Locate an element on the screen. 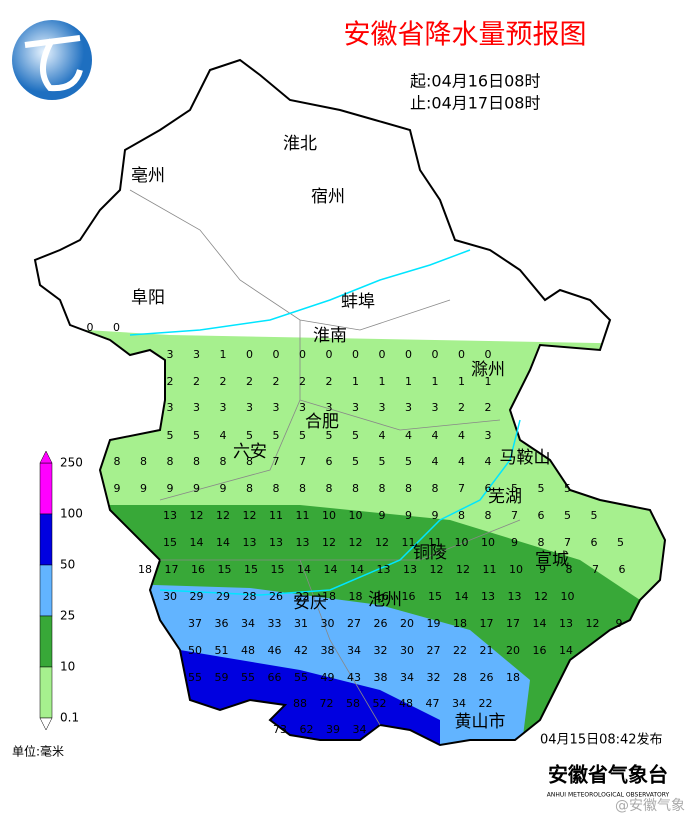 The height and width of the screenshot is (824, 700). legend-label: 250 is located at coordinates (71, 463).